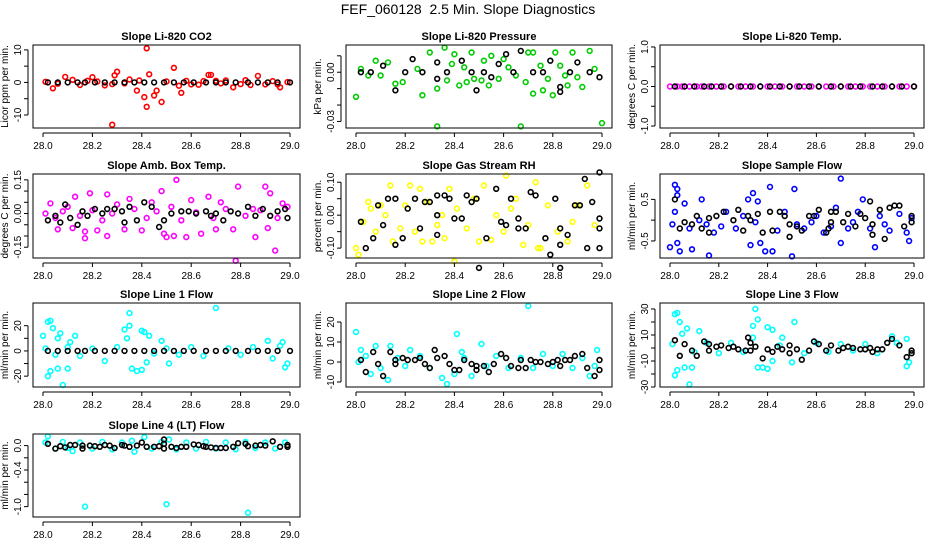 Image resolution: width=936 pixels, height=540 pixels. Describe the element at coordinates (43, 276) in the screenshot. I see `x-tick-label: 28.0` at that location.